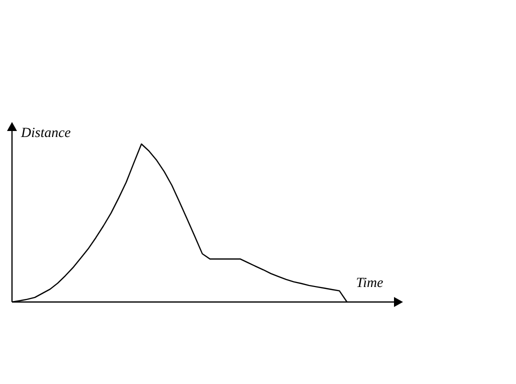 The height and width of the screenshot is (384, 516). What do you see at coordinates (46, 134) in the screenshot?
I see `y-axis-title: Distance` at bounding box center [46, 134].